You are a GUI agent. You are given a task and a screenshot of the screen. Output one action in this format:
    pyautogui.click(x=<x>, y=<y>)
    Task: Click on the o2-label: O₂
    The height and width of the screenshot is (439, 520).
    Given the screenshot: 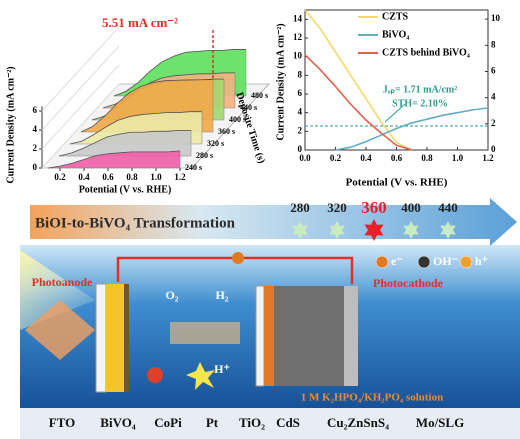 What is the action you would take?
    pyautogui.click(x=172, y=295)
    